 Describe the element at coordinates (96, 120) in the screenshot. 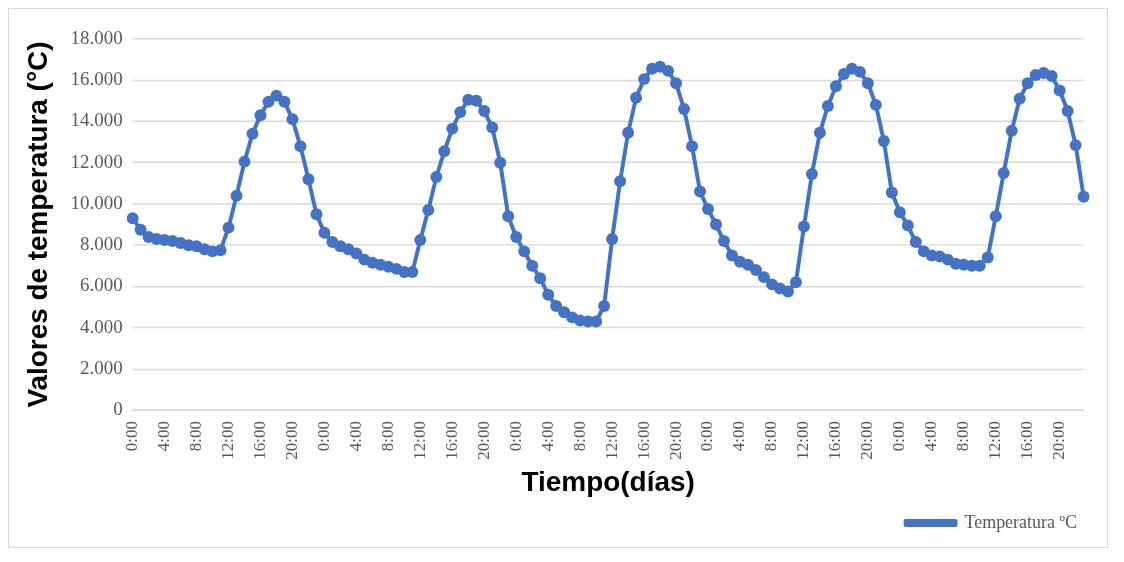

I see `y-tick-label: 14.000` at that location.